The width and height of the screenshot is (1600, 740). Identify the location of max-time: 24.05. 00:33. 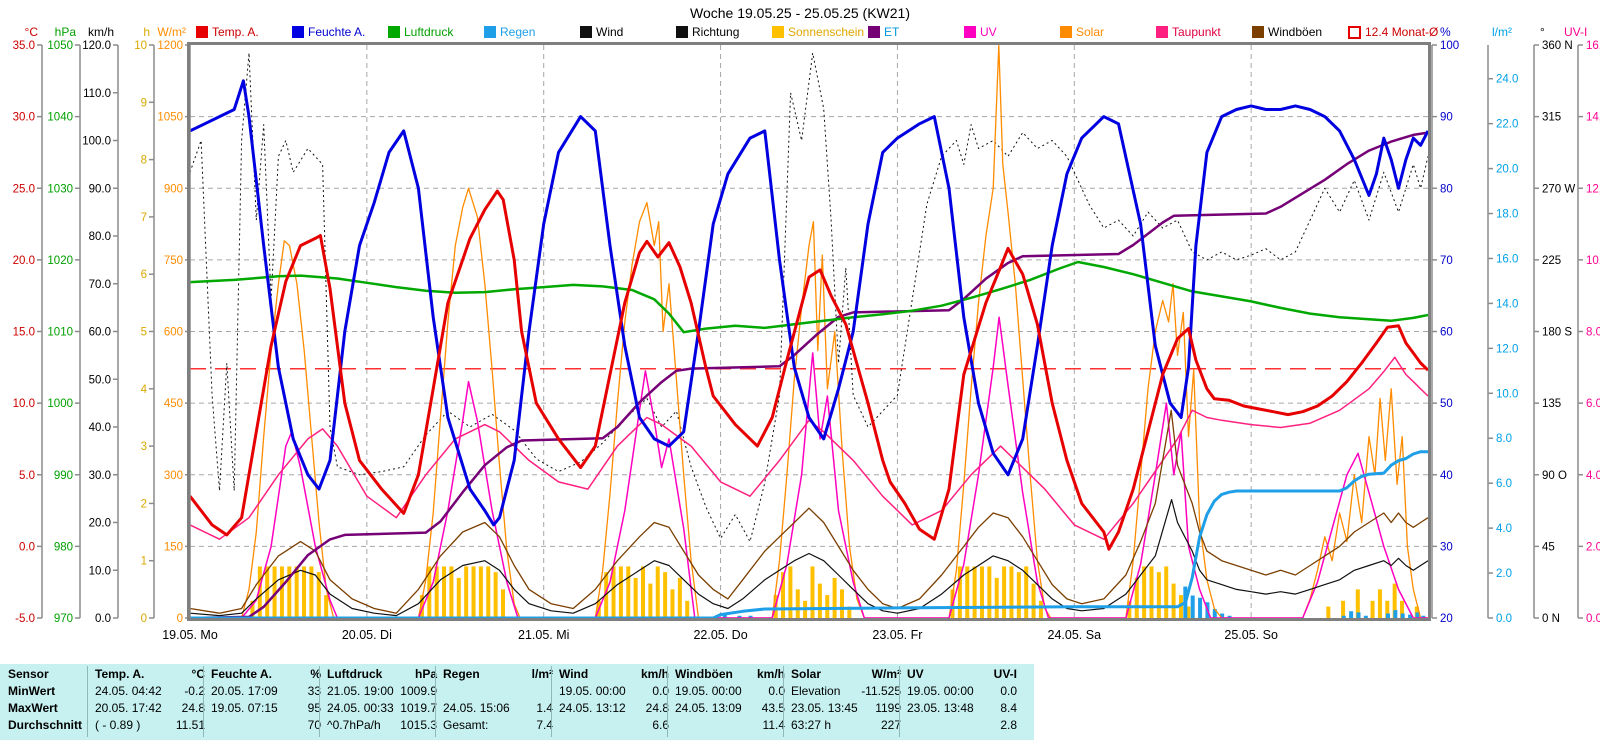
(360, 708).